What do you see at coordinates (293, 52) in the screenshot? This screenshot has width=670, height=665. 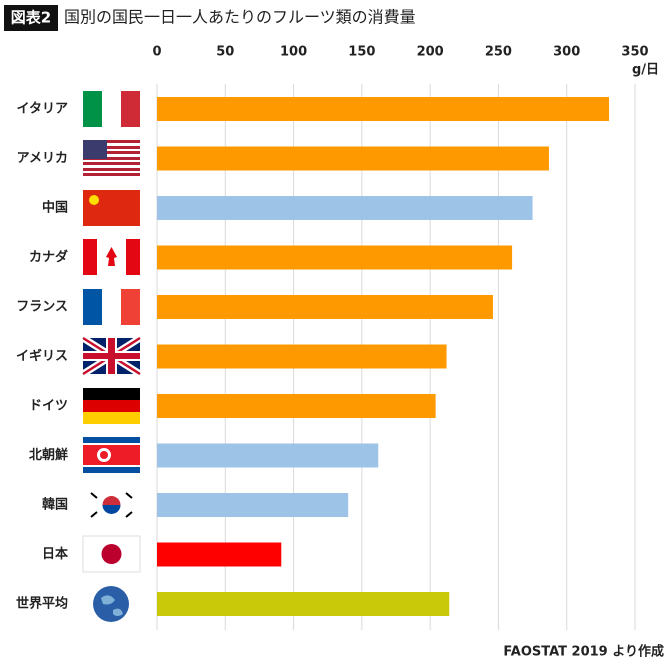 I see `x-tick-label: 100` at bounding box center [293, 52].